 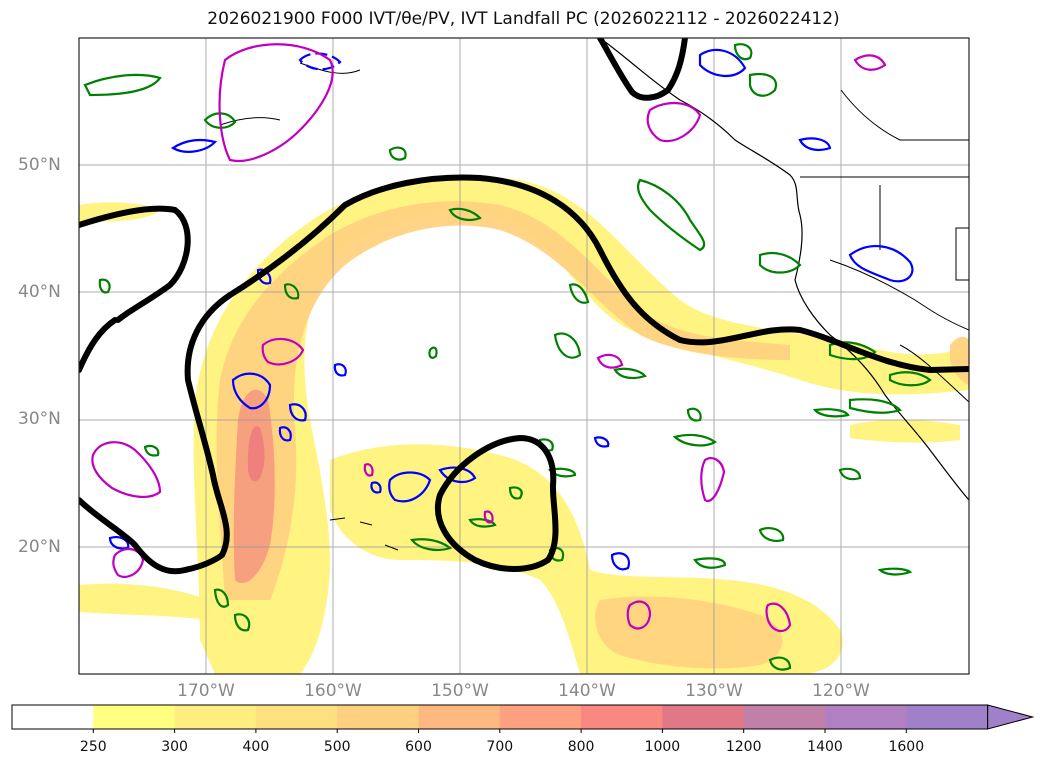 What do you see at coordinates (254, 486) in the screenshot?
I see `ivt-core` at bounding box center [254, 486].